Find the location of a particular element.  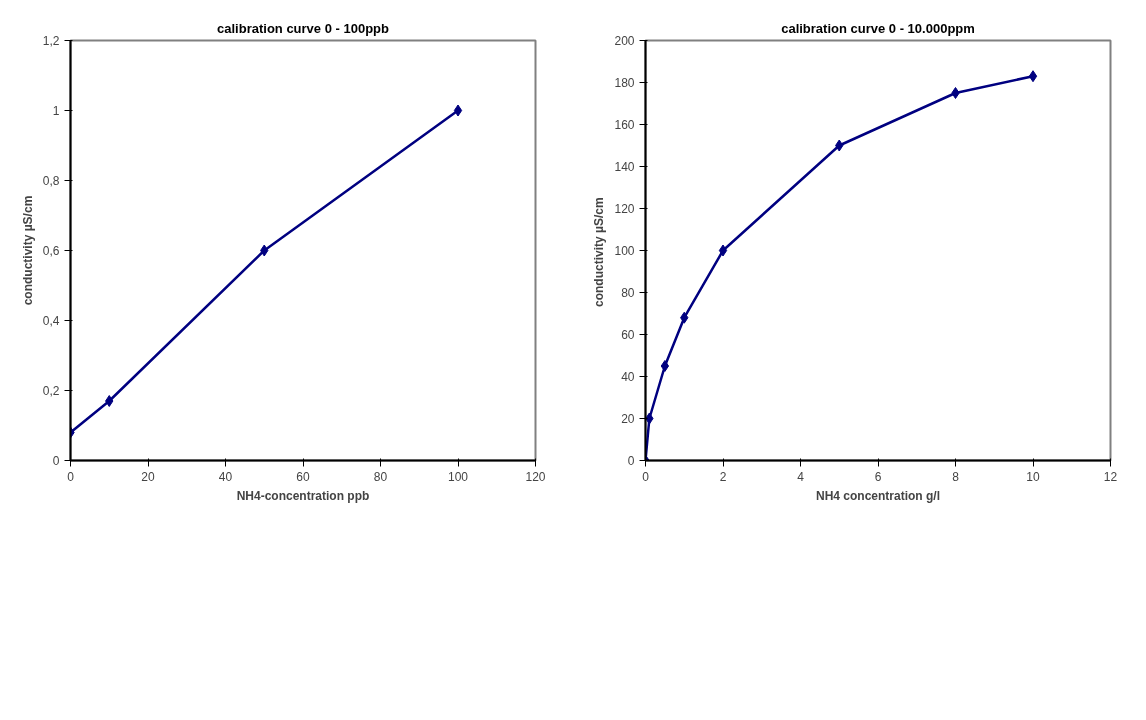

y-tick-label: 40 is located at coordinates (628, 377).